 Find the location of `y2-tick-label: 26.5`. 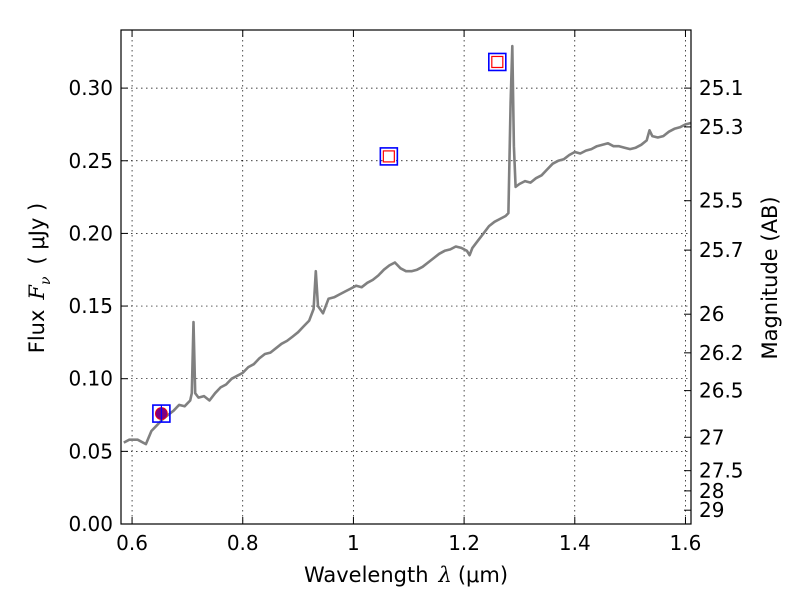

y2-tick-label: 26.5 is located at coordinates (721, 391).